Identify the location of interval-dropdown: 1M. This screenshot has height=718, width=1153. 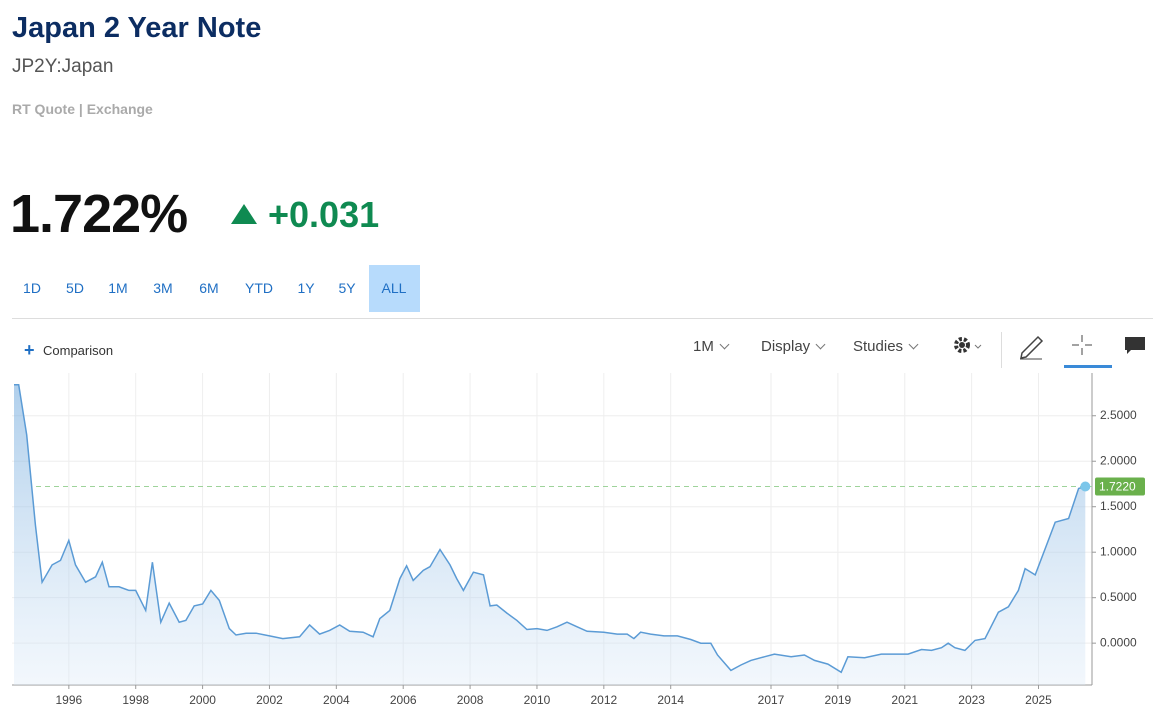
(710, 346).